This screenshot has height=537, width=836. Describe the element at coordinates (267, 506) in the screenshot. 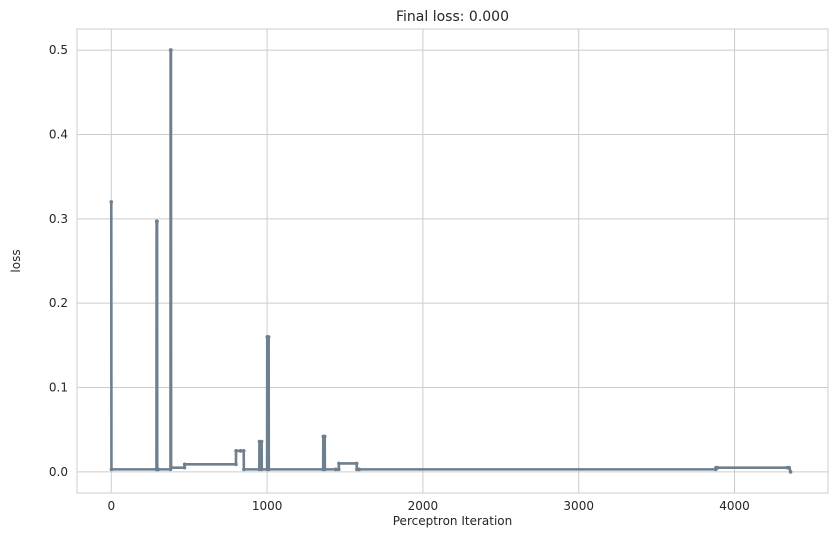

I see `x-tick-label: 1000` at that location.